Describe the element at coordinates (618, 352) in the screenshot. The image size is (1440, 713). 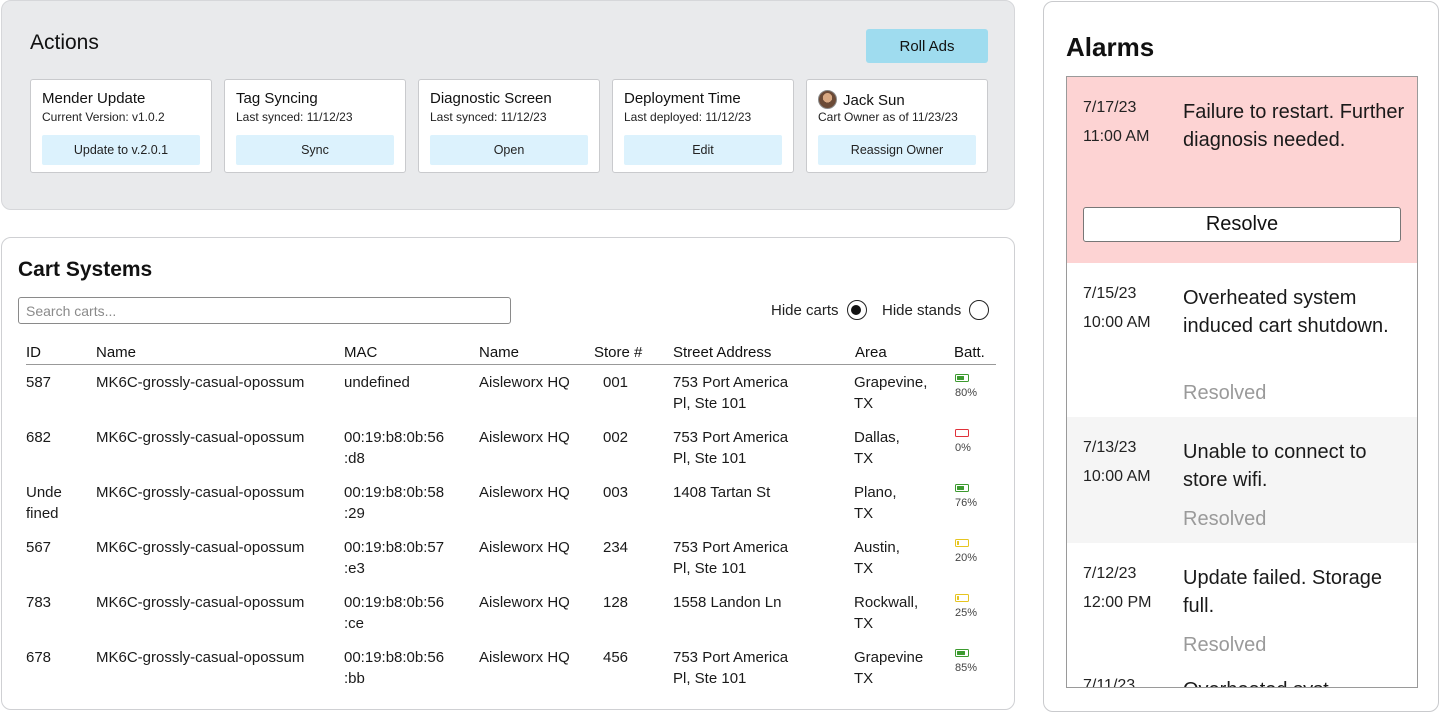
I see `col-header-store: Store #` at that location.